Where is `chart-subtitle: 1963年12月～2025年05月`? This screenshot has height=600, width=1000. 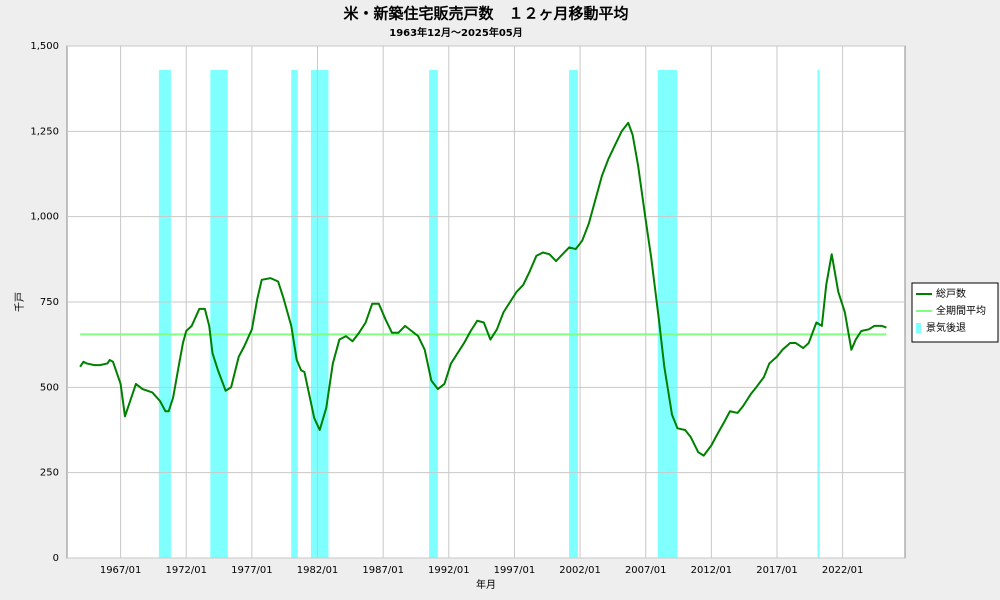
chart-subtitle: 1963年12月～2025年05月 is located at coordinates (456, 32).